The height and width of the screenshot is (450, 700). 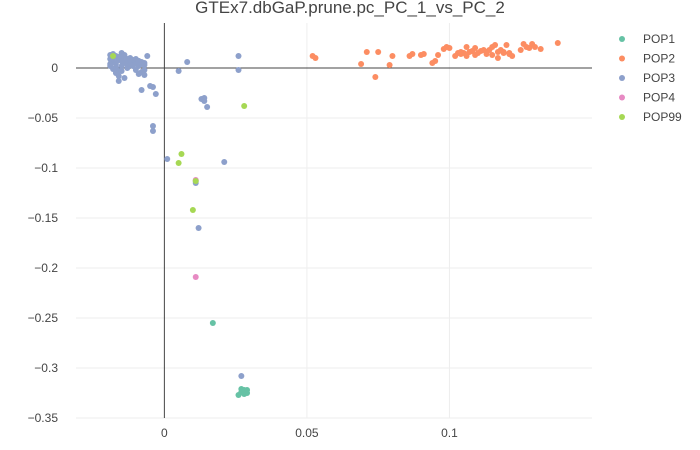 I want to click on y-tick-label: −0.35, so click(x=43, y=418).